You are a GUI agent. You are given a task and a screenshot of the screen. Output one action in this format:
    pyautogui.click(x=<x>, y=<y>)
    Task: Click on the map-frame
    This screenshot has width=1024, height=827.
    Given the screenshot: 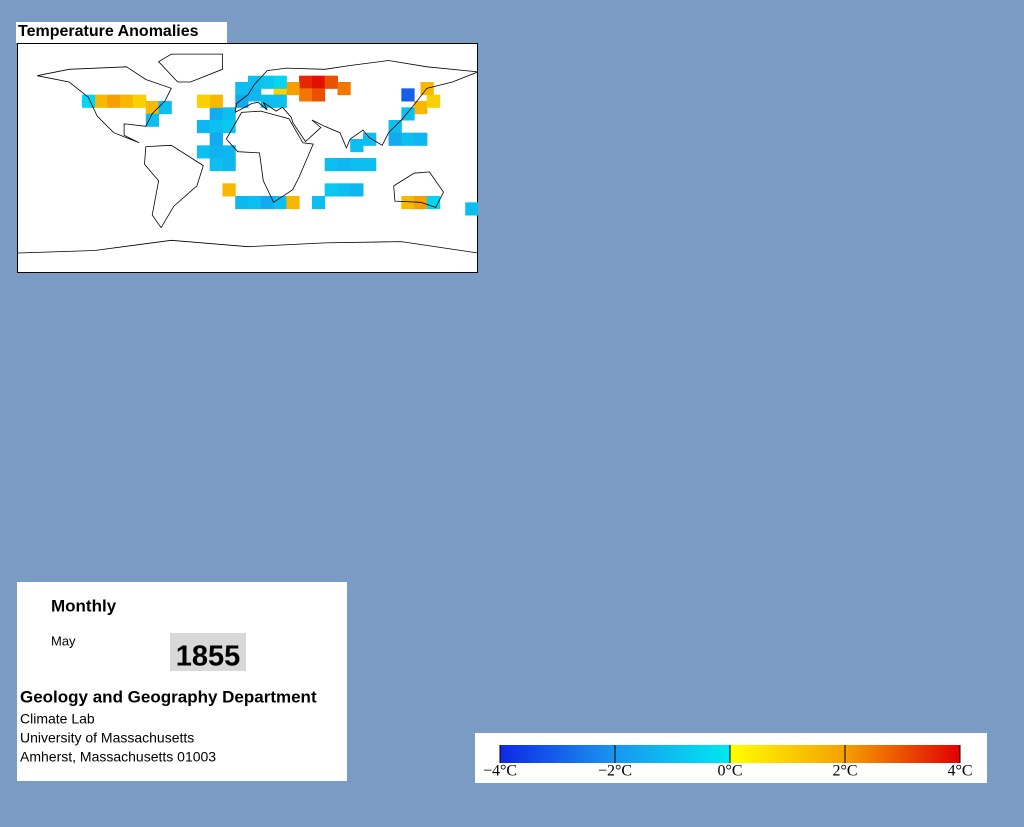 What is the action you would take?
    pyautogui.click(x=247, y=158)
    